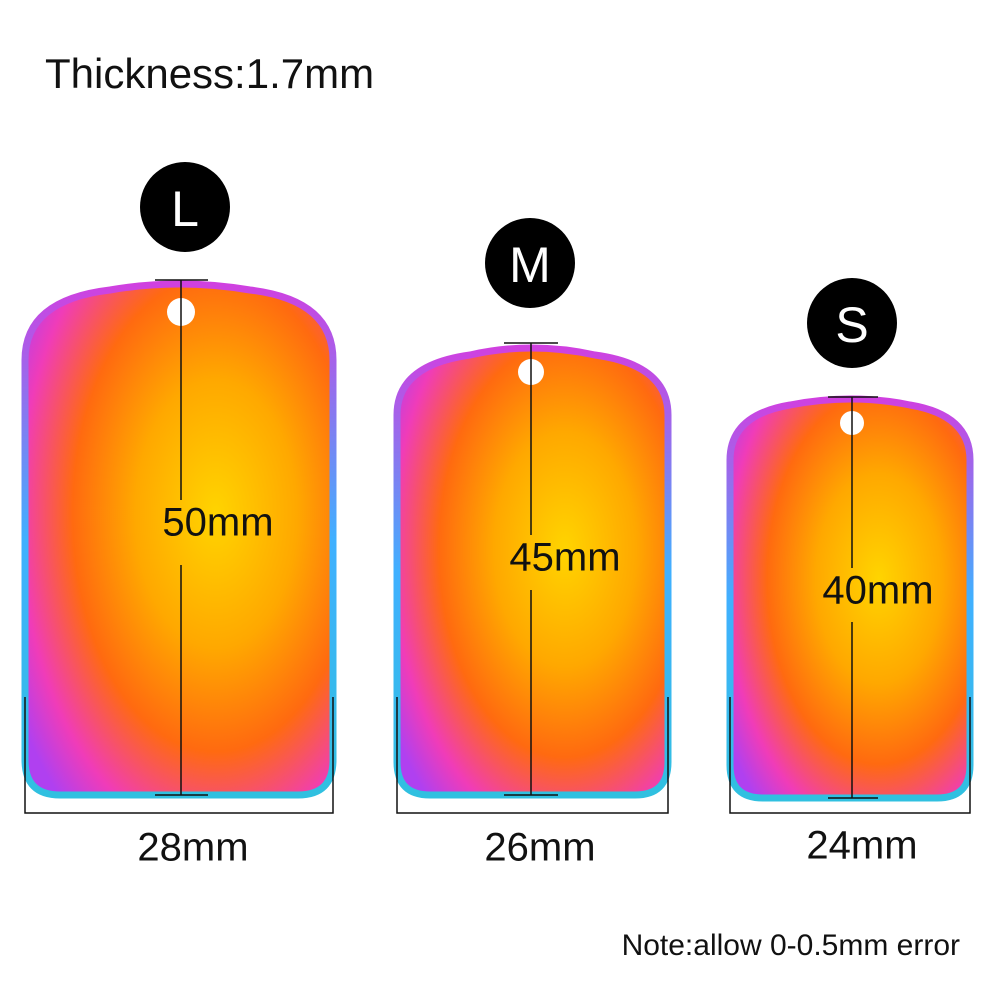 The width and height of the screenshot is (1000, 1000). What do you see at coordinates (192, 848) in the screenshot?
I see `width-label: 28mm` at bounding box center [192, 848].